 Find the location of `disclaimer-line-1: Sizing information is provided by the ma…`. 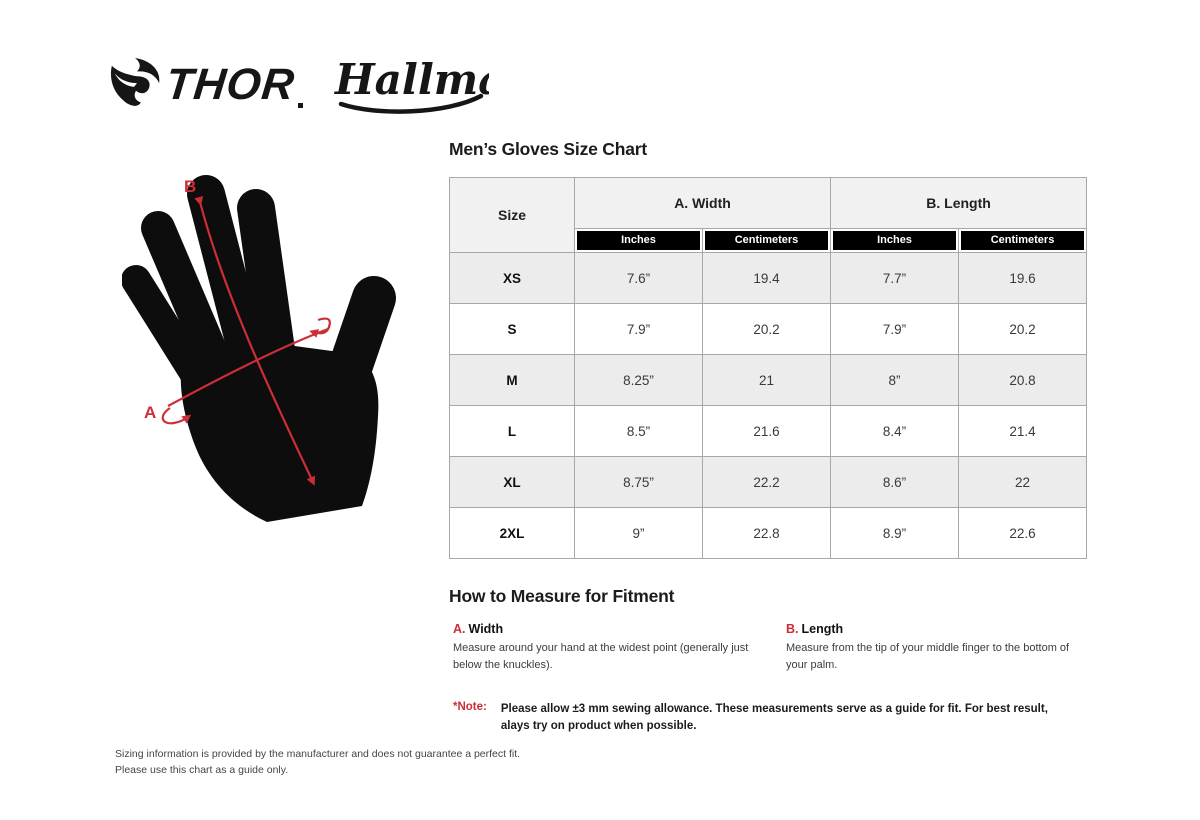

disclaimer-line-1: Sizing information is provided by the ma… is located at coordinates (318, 754).